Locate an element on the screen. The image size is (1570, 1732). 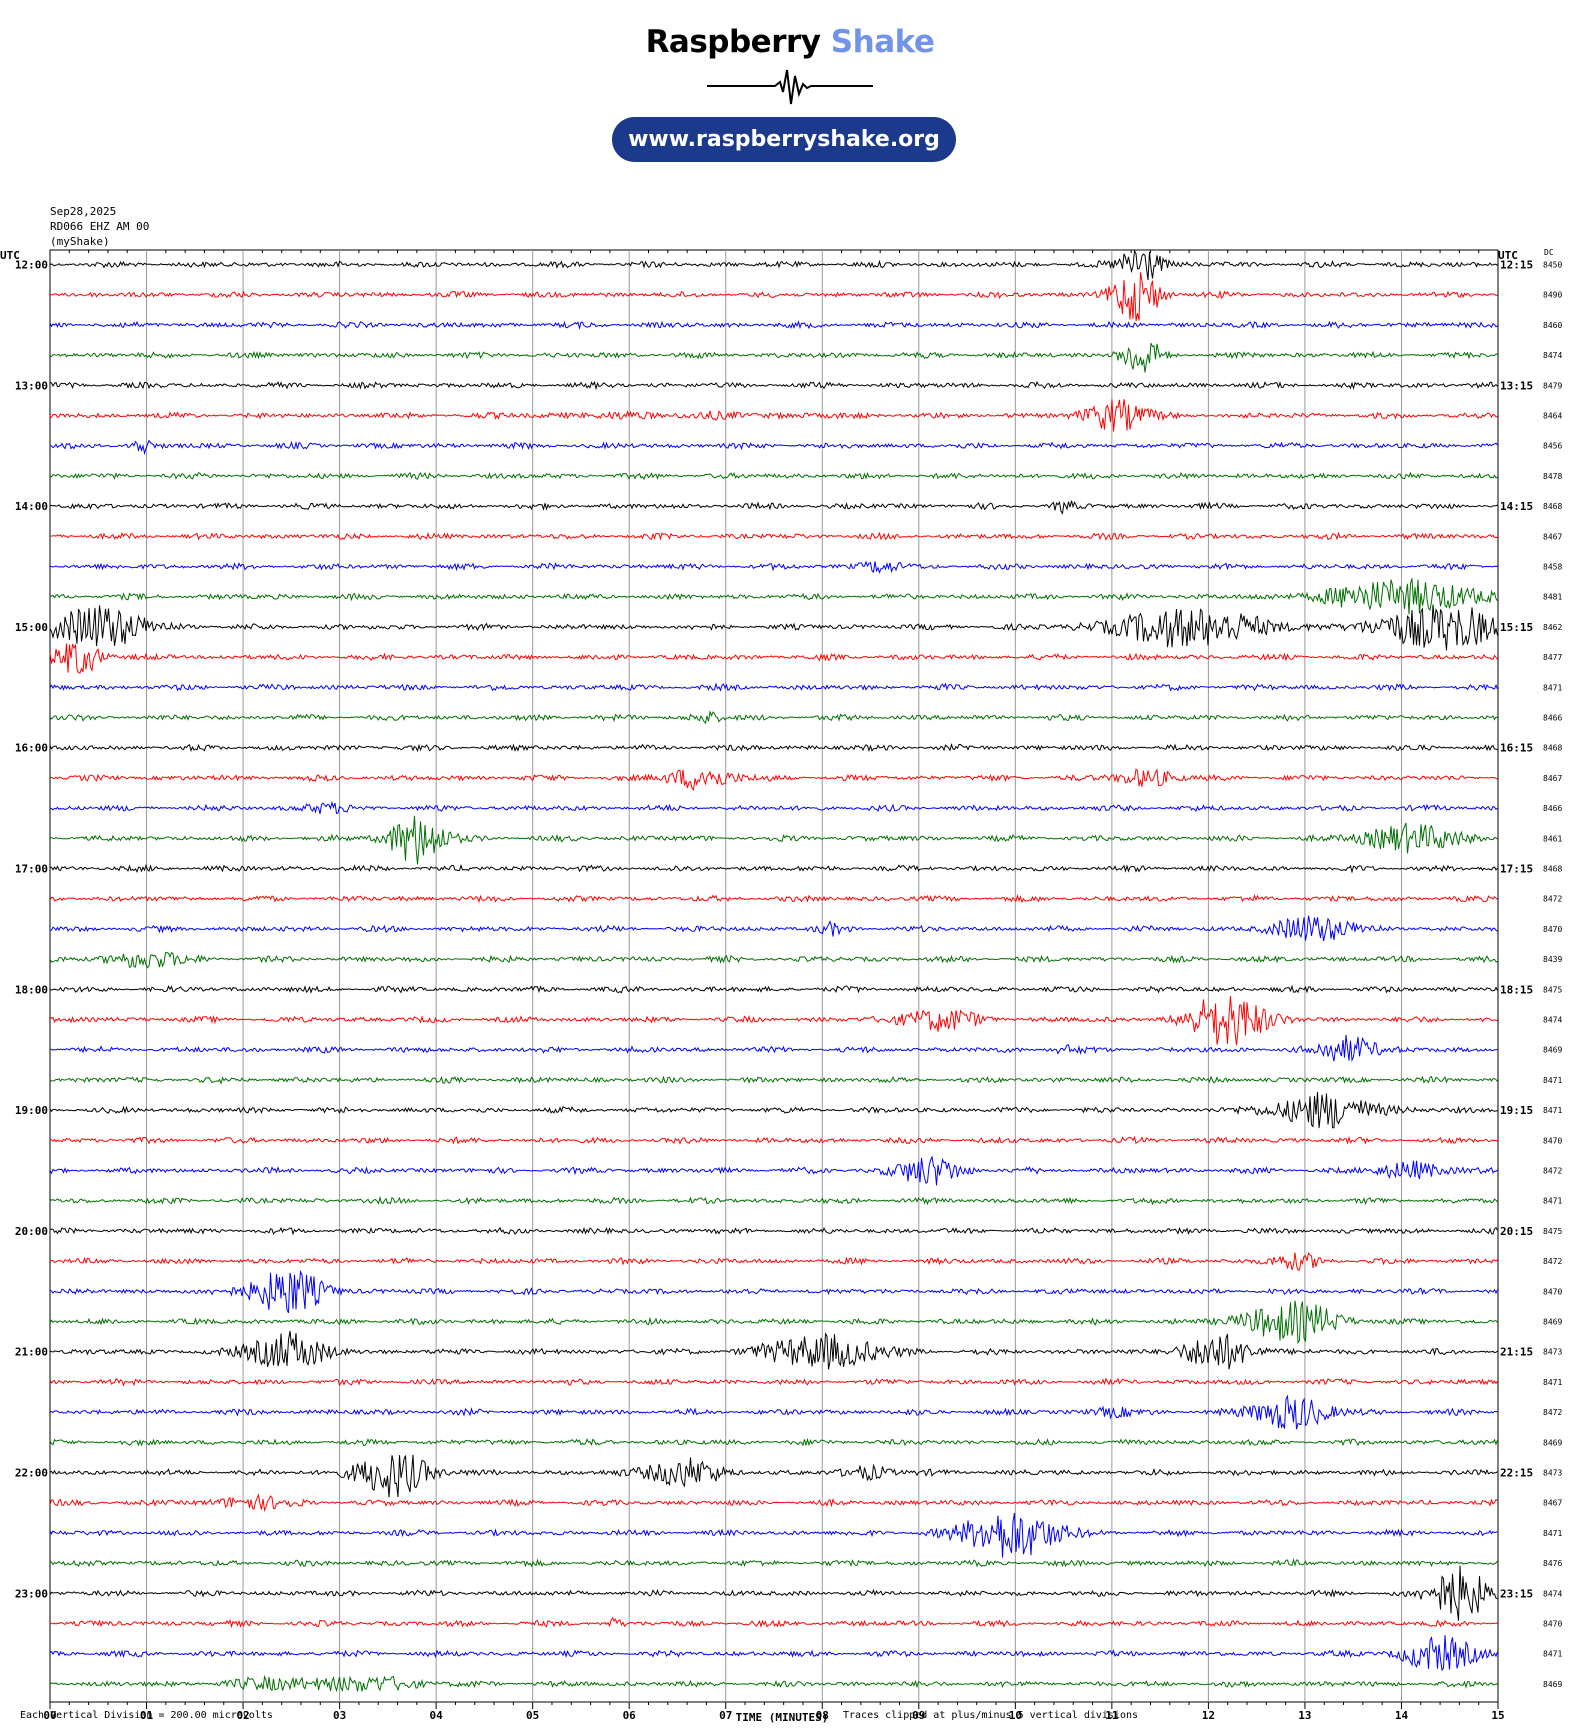
x-tick-label: 15 is located at coordinates (1497, 1715).